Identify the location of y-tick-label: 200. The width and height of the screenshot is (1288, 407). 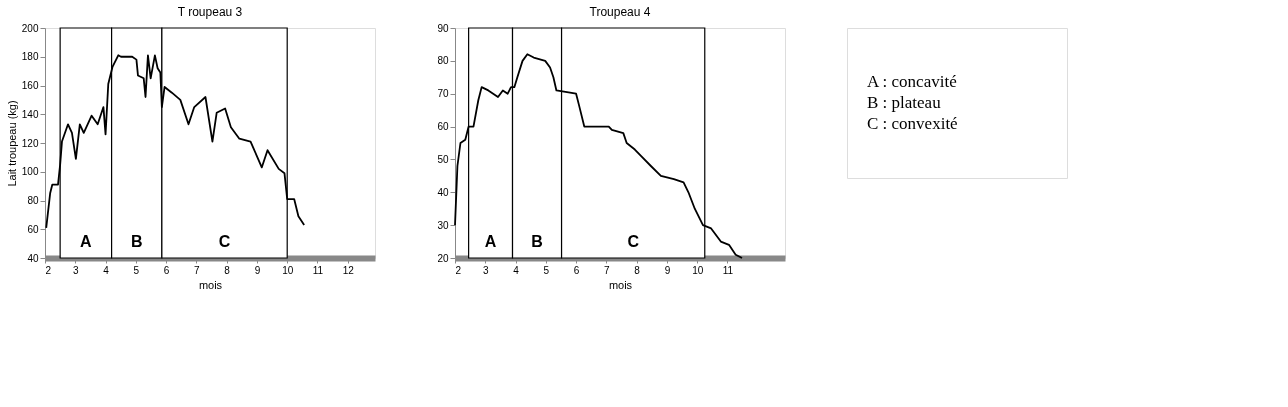
(30, 28).